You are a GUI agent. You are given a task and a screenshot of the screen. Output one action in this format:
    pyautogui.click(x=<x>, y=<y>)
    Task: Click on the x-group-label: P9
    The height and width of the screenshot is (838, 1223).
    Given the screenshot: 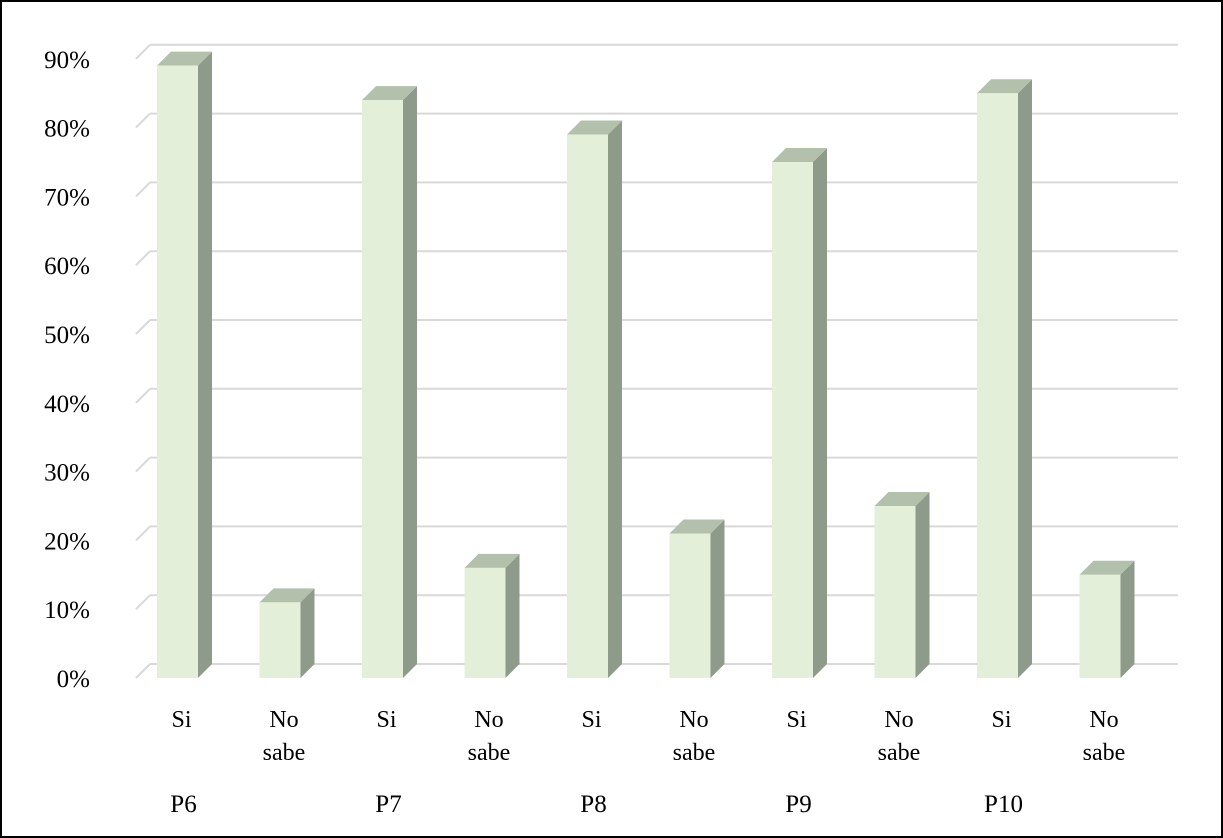 What is the action you would take?
    pyautogui.click(x=798, y=804)
    